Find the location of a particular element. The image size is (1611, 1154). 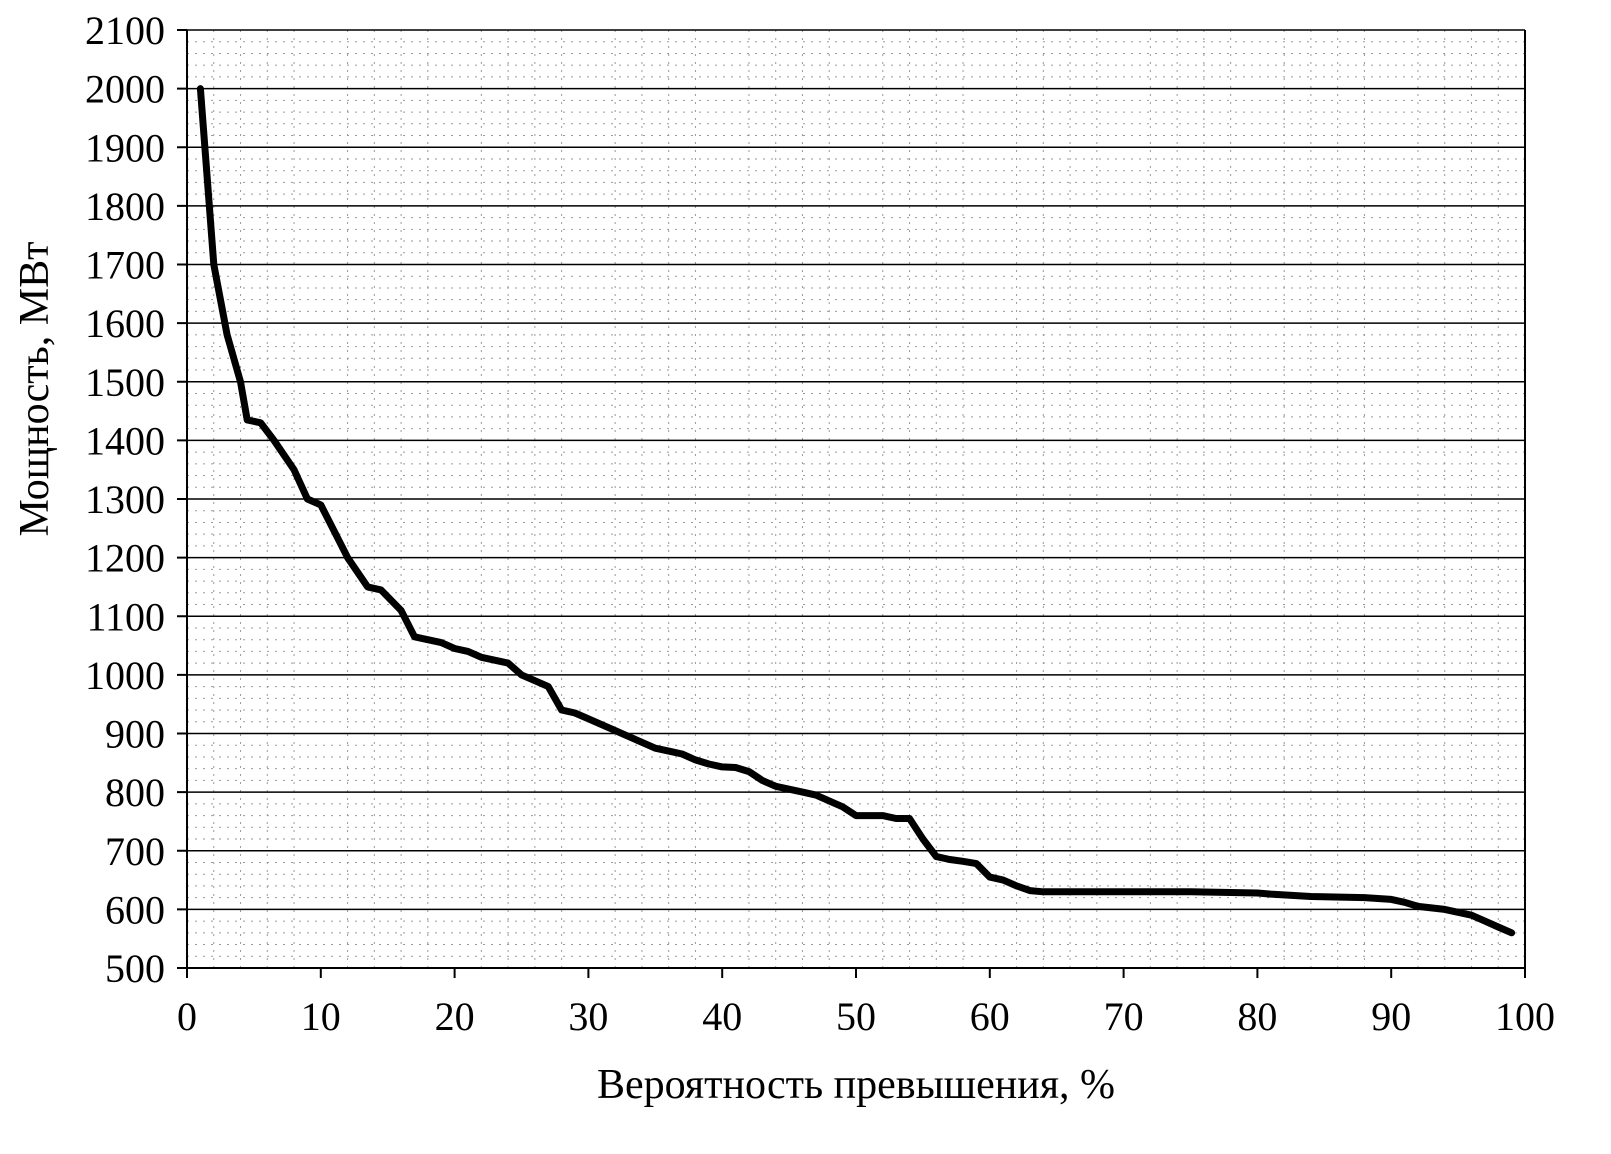

y-tick-label: 900 is located at coordinates (135, 734).